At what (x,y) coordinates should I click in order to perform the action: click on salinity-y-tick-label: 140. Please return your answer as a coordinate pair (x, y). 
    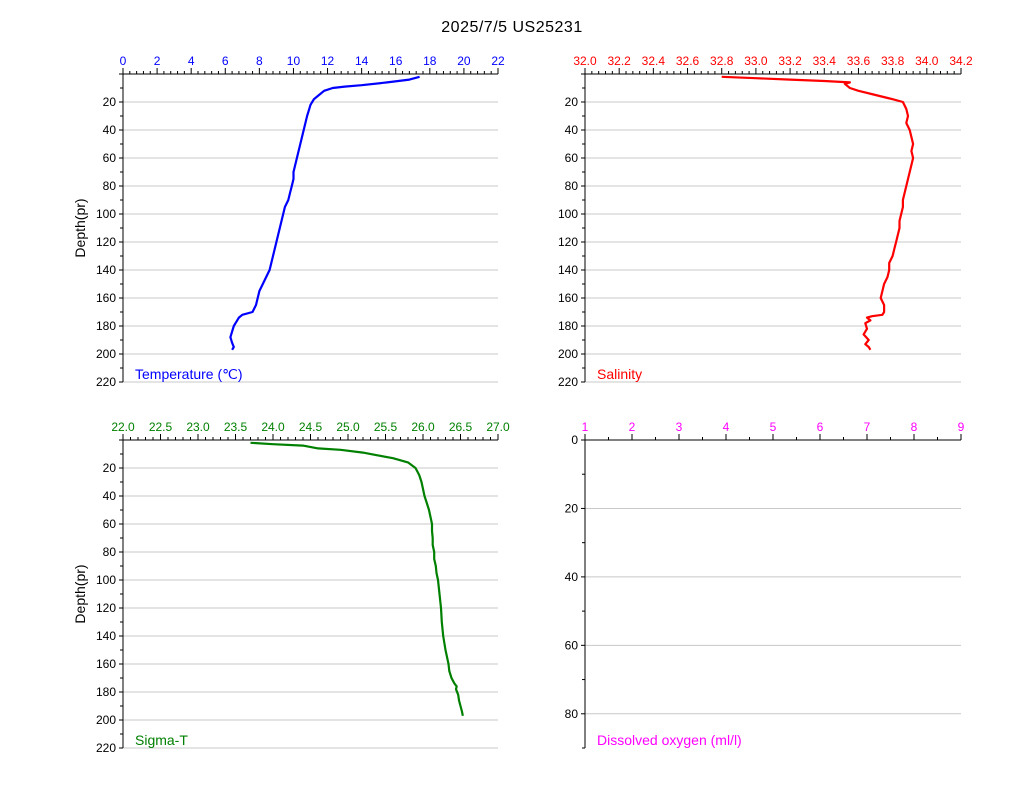
    Looking at the image, I should click on (568, 270).